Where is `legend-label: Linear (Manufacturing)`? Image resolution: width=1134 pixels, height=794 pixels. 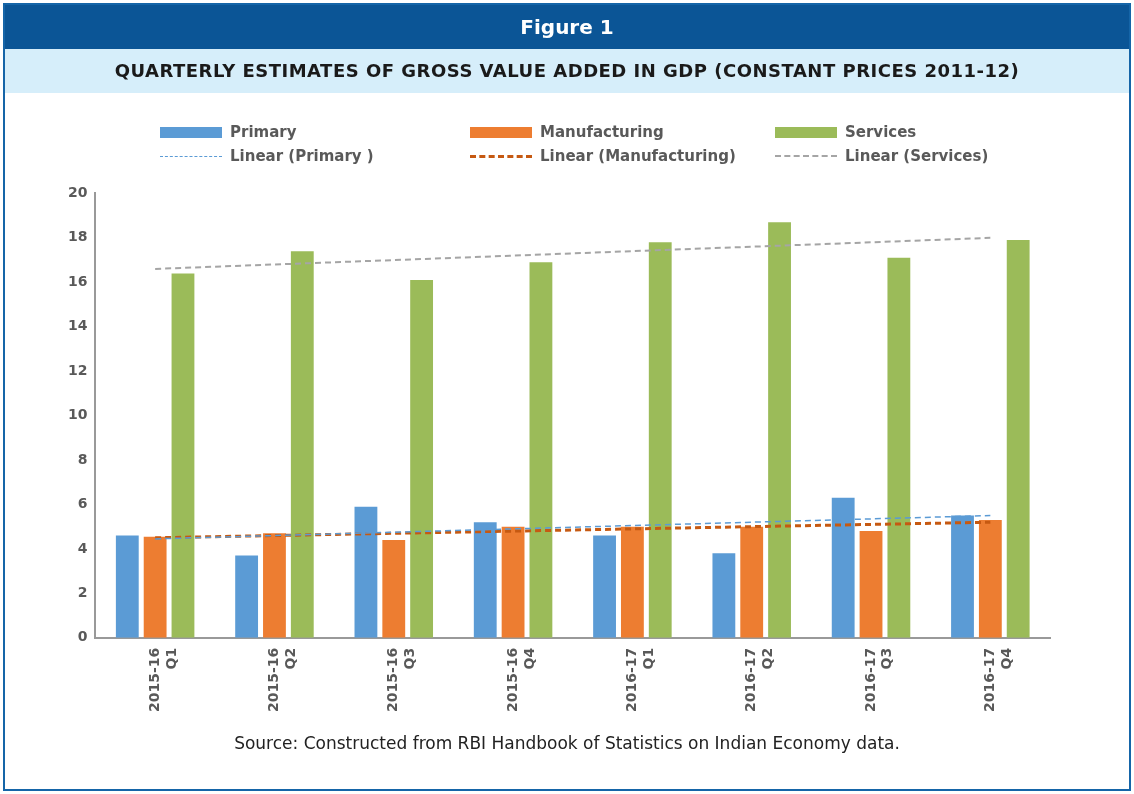 legend-label: Linear (Manufacturing) is located at coordinates (638, 156).